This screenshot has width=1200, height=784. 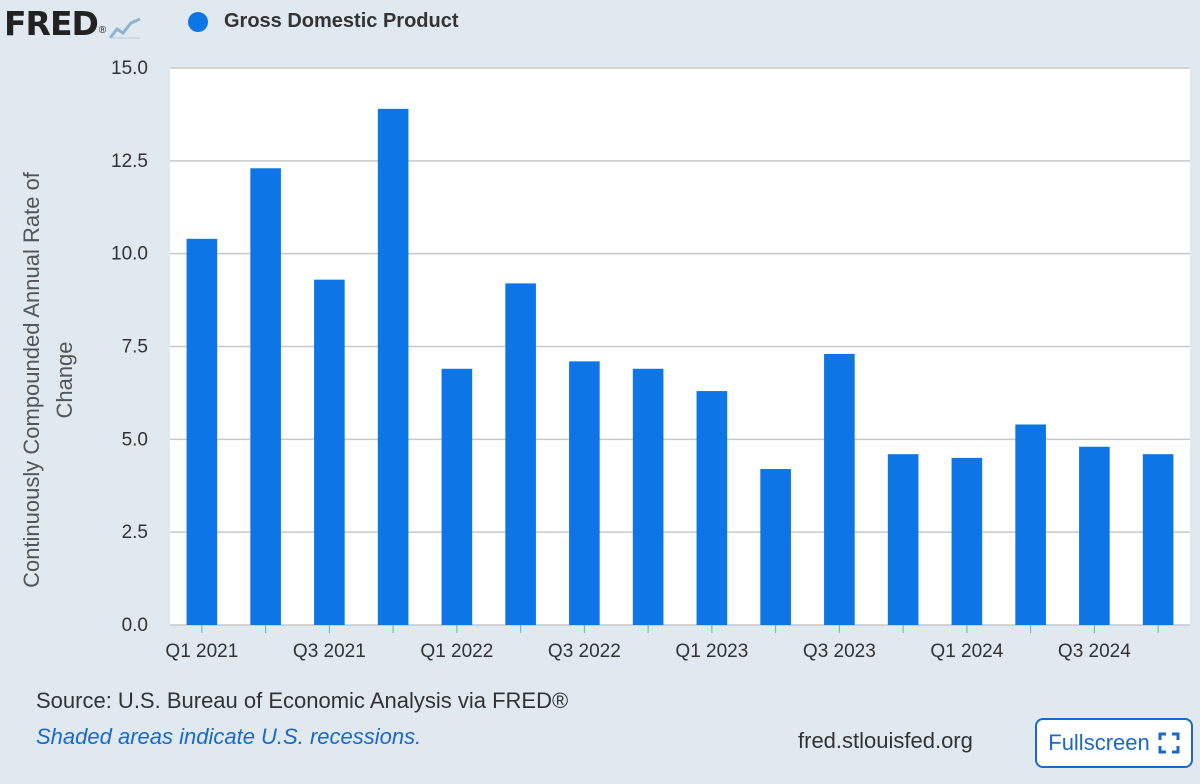 What do you see at coordinates (1158, 539) in the screenshot?
I see `bar-q4-2024` at bounding box center [1158, 539].